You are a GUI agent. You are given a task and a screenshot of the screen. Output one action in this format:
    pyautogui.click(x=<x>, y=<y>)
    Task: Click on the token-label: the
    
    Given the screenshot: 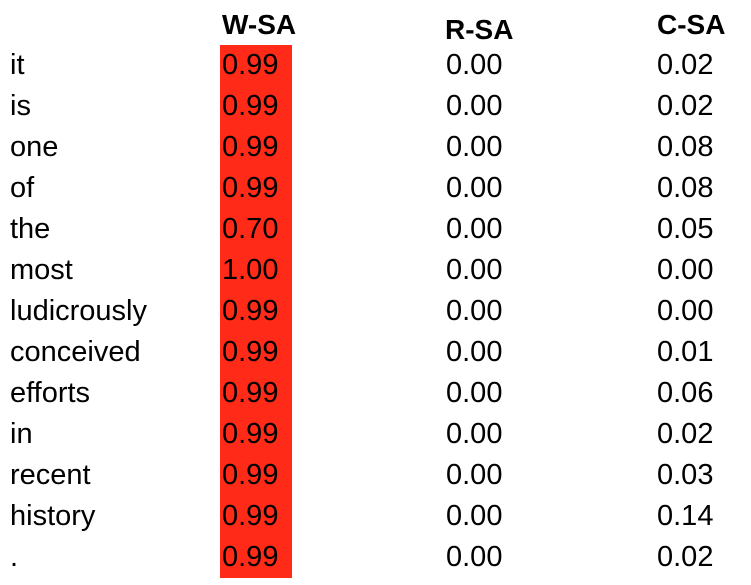 What is the action you would take?
    pyautogui.click(x=30, y=229)
    